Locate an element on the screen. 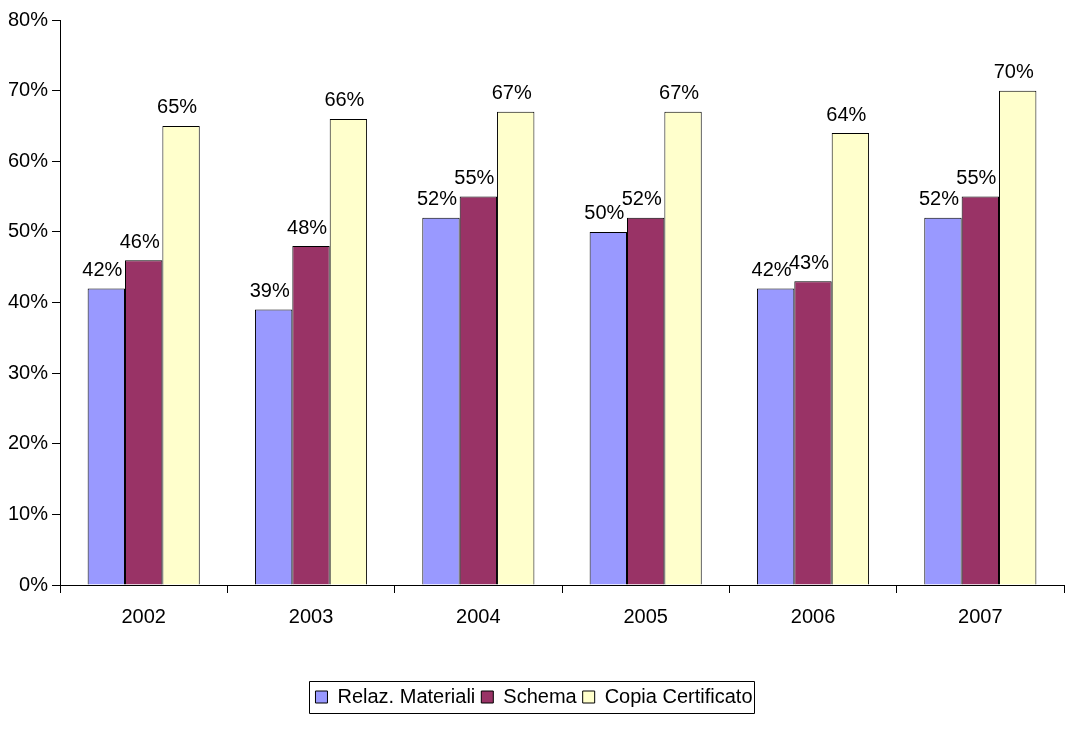 This screenshot has height=731, width=1074. y-tick-label: 70% is located at coordinates (28, 89).